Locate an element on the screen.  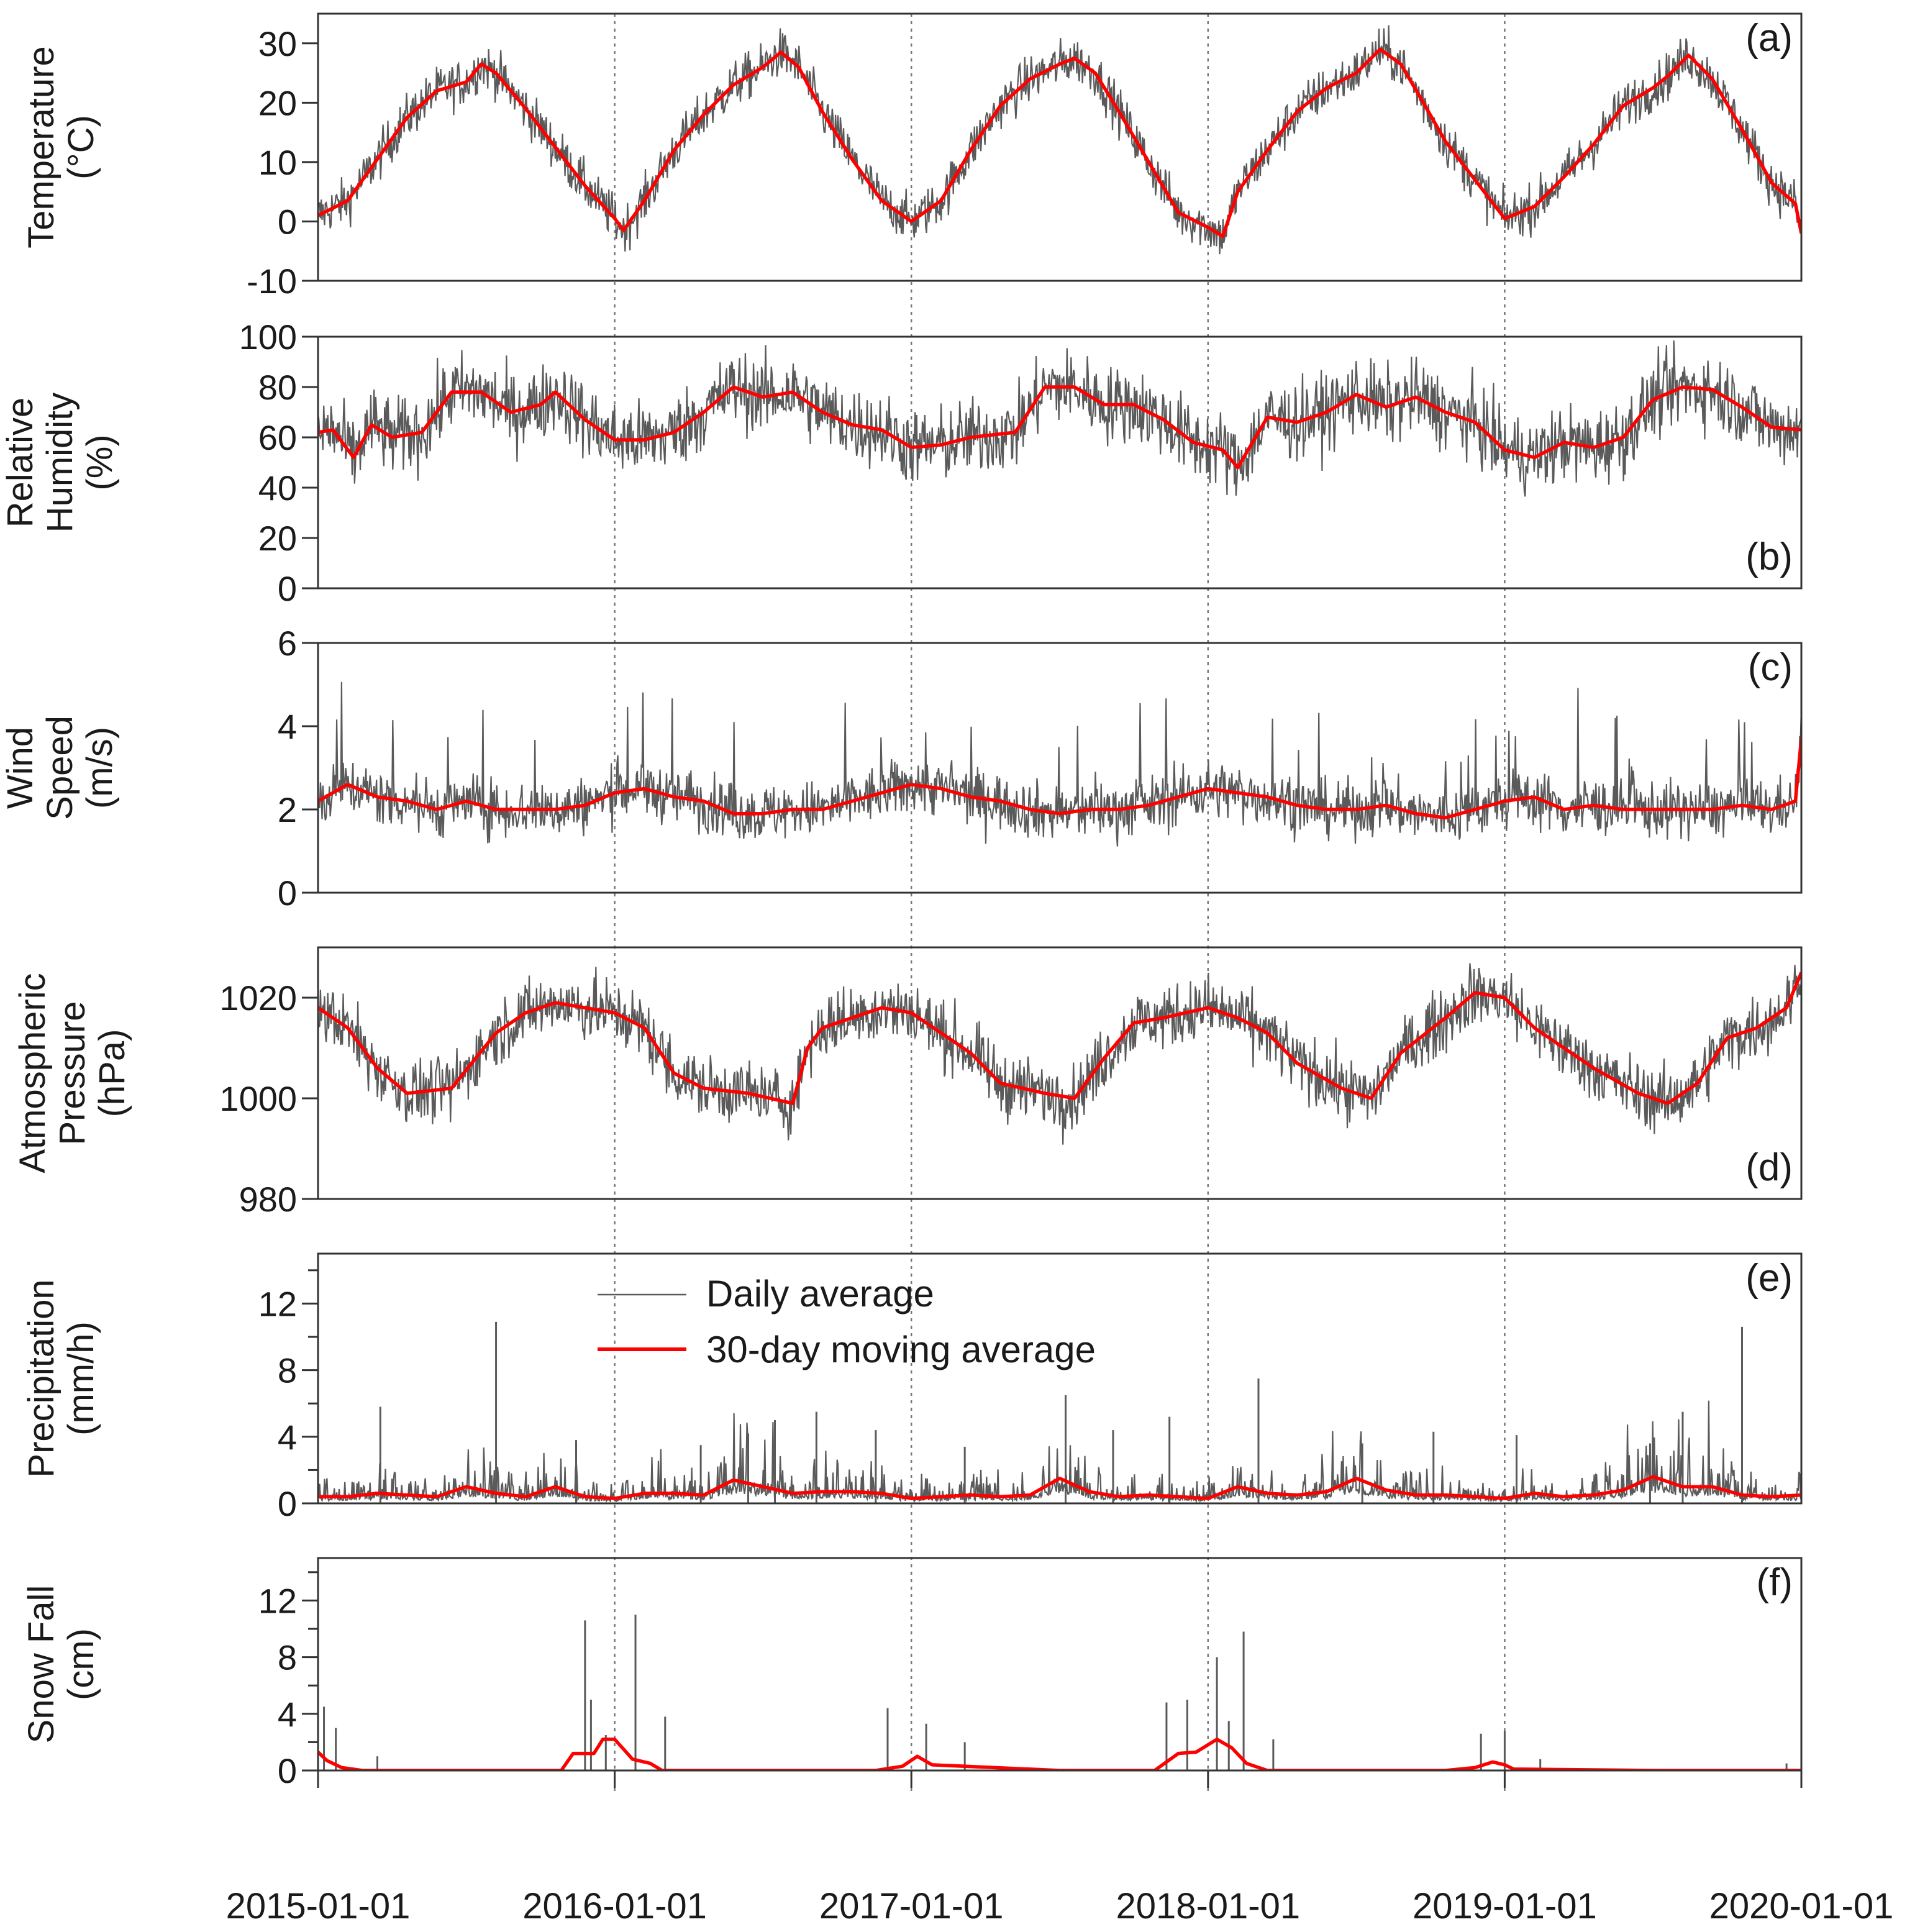
y-axis-title-line: (cm) is located at coordinates (81, 1664).